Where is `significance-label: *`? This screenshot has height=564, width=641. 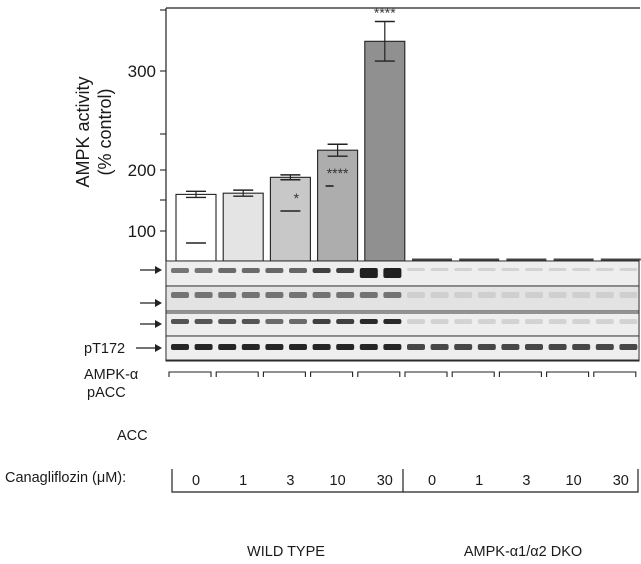 significance-label: * is located at coordinates (297, 198).